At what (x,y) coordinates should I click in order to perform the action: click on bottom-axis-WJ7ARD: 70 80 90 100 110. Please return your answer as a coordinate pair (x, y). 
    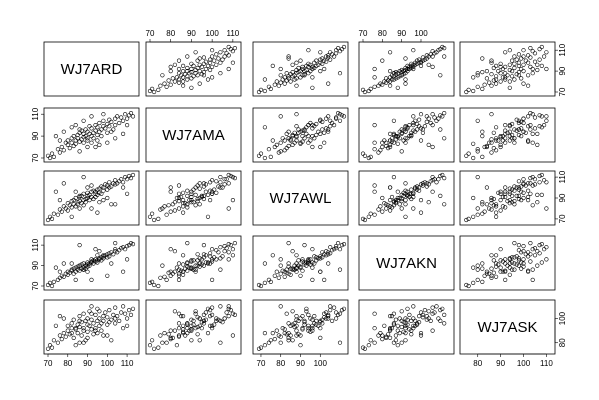
    Looking at the image, I should click on (89, 360).